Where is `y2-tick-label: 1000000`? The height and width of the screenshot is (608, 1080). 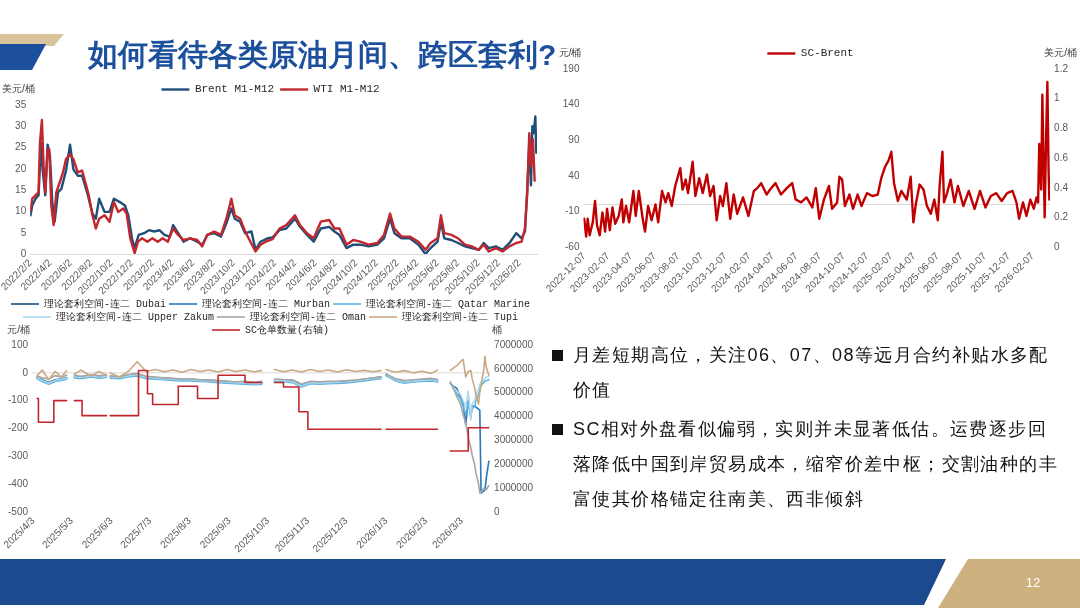 y2-tick-label: 1000000 is located at coordinates (514, 487).